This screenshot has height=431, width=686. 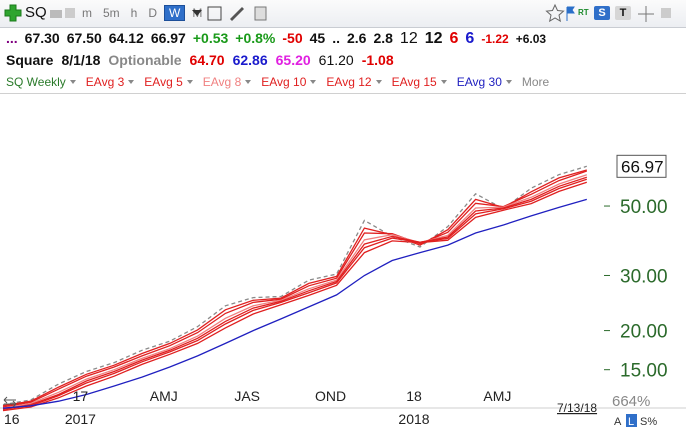 What do you see at coordinates (377, 60) in the screenshot?
I see `name-row-item: -1.08` at bounding box center [377, 60].